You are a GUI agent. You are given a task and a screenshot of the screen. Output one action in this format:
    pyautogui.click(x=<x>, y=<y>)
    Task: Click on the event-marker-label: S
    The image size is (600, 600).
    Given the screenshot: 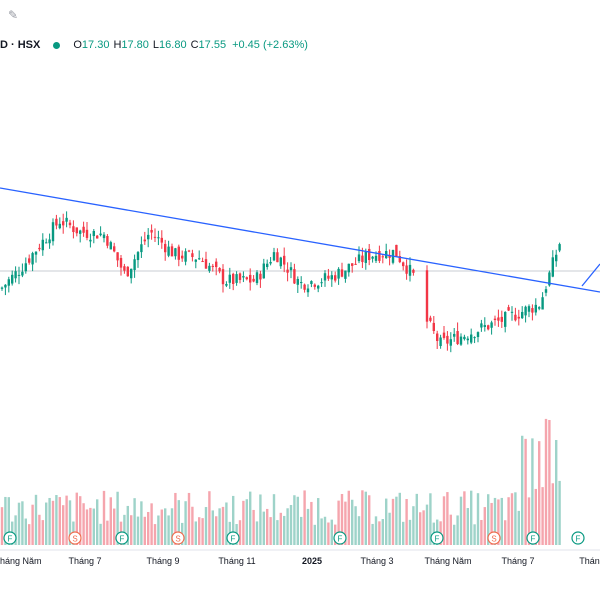 What is the action you would take?
    pyautogui.click(x=74, y=539)
    